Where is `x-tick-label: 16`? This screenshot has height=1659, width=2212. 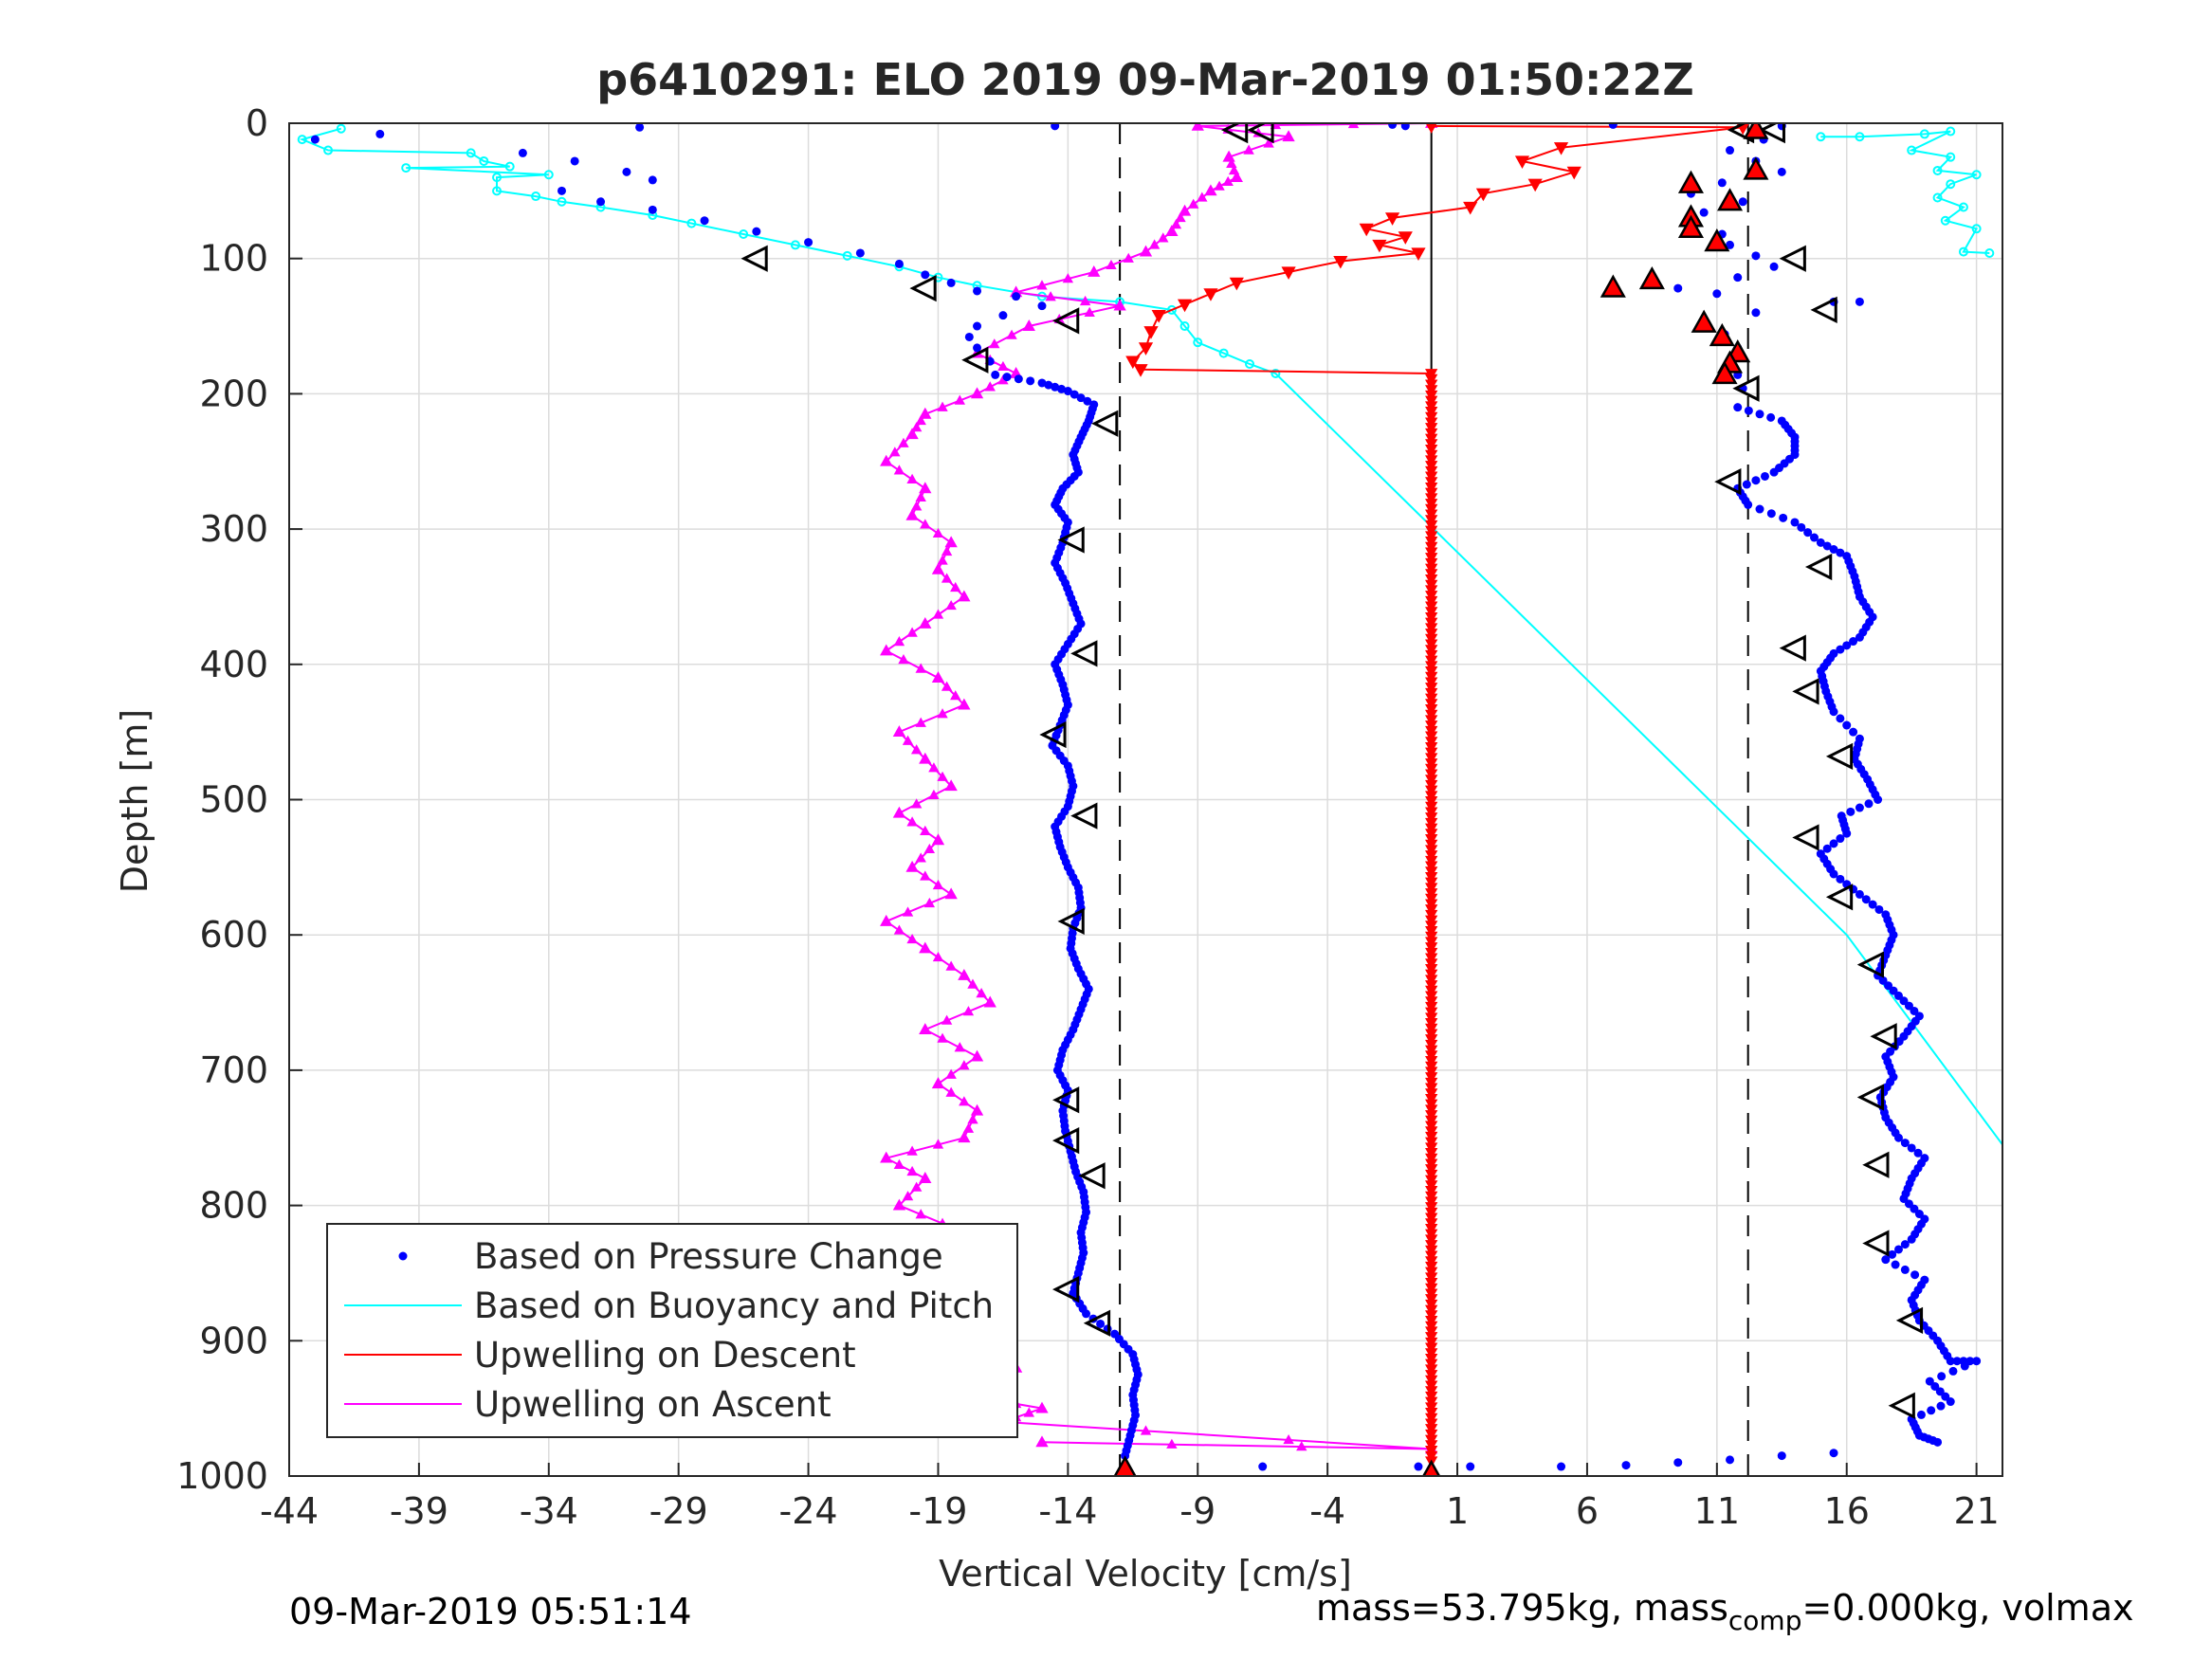 x-tick-label: 16 is located at coordinates (1847, 1511).